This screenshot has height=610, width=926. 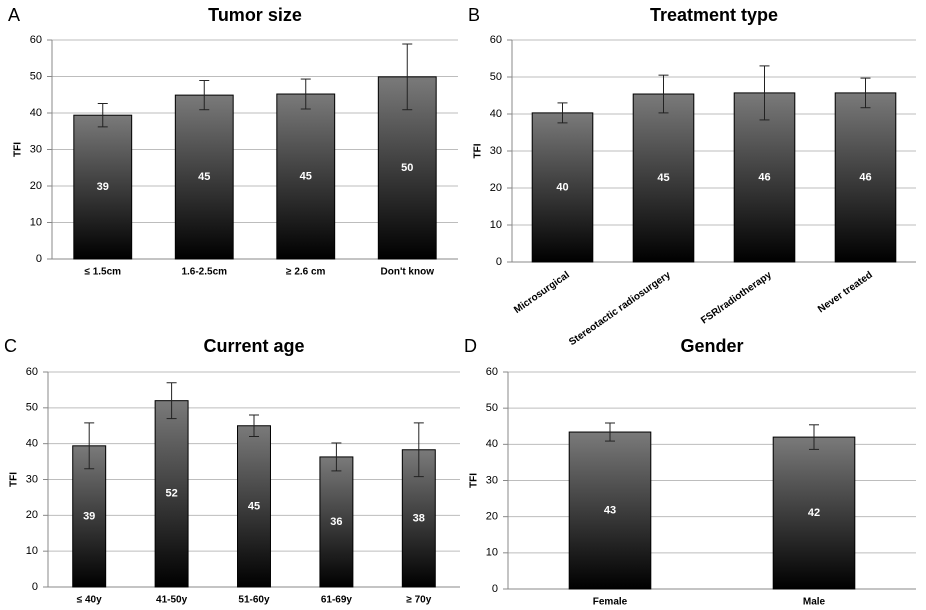 What do you see at coordinates (418, 600) in the screenshot?
I see `x-tick-label: ≥ 70y` at bounding box center [418, 600].